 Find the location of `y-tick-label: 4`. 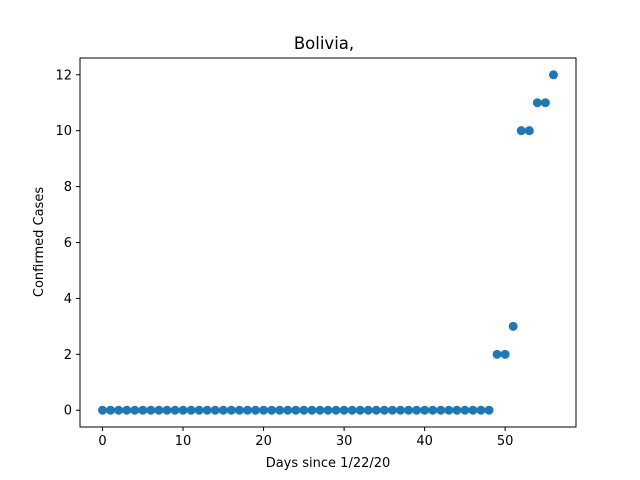

y-tick-label: 4 is located at coordinates (68, 299).